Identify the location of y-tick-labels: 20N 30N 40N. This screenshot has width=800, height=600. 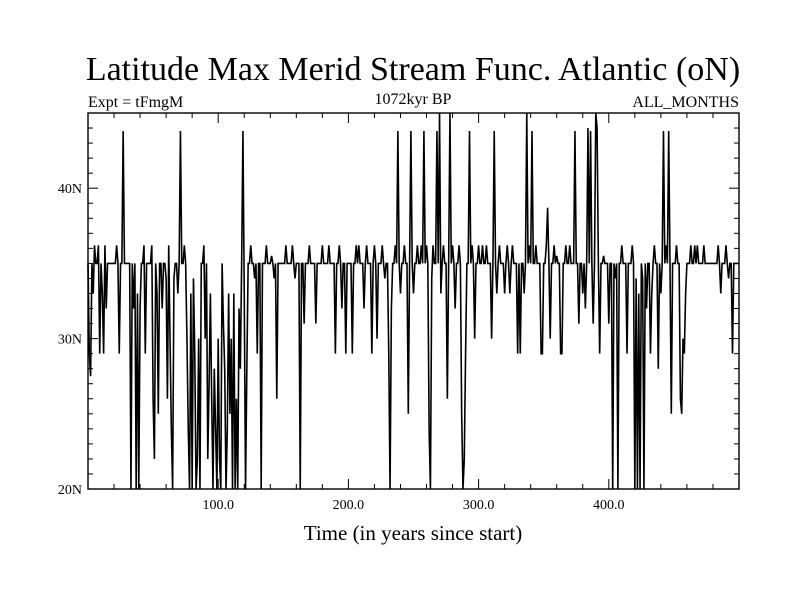
(70, 340).